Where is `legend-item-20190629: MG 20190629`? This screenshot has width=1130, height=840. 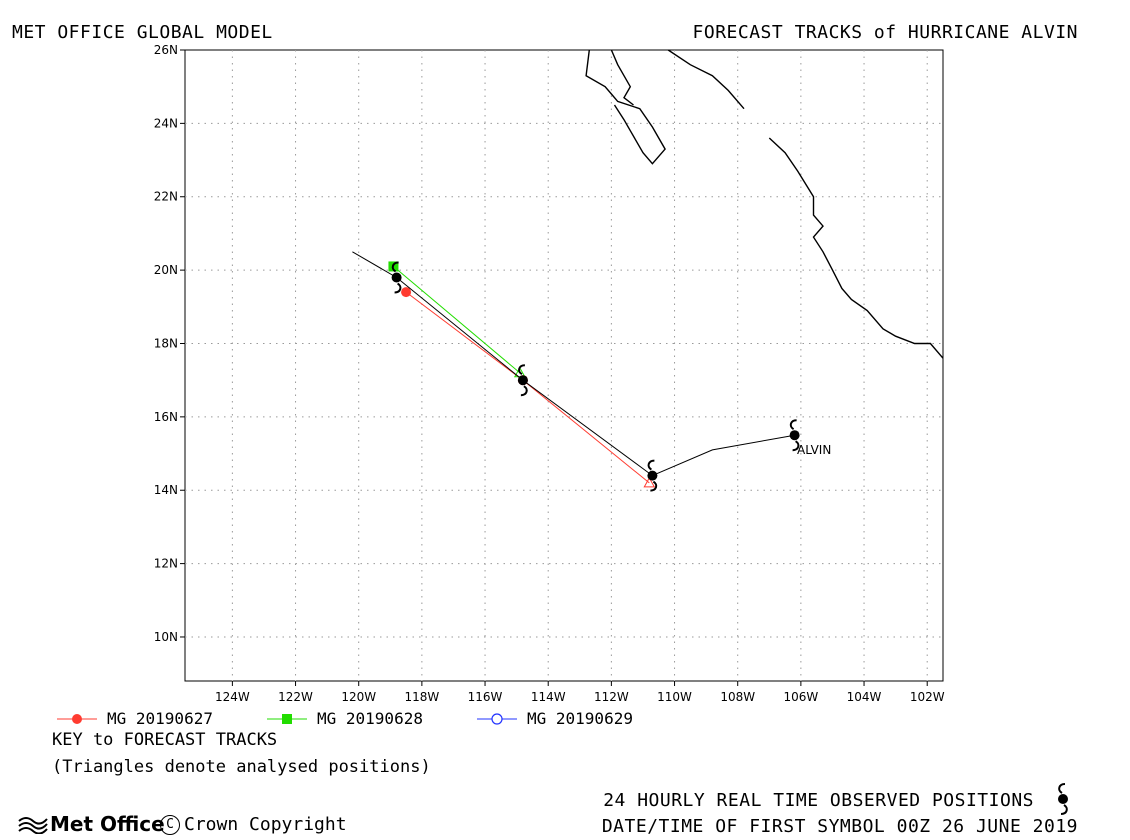 legend-item-20190629: MG 20190629 is located at coordinates (554, 718).